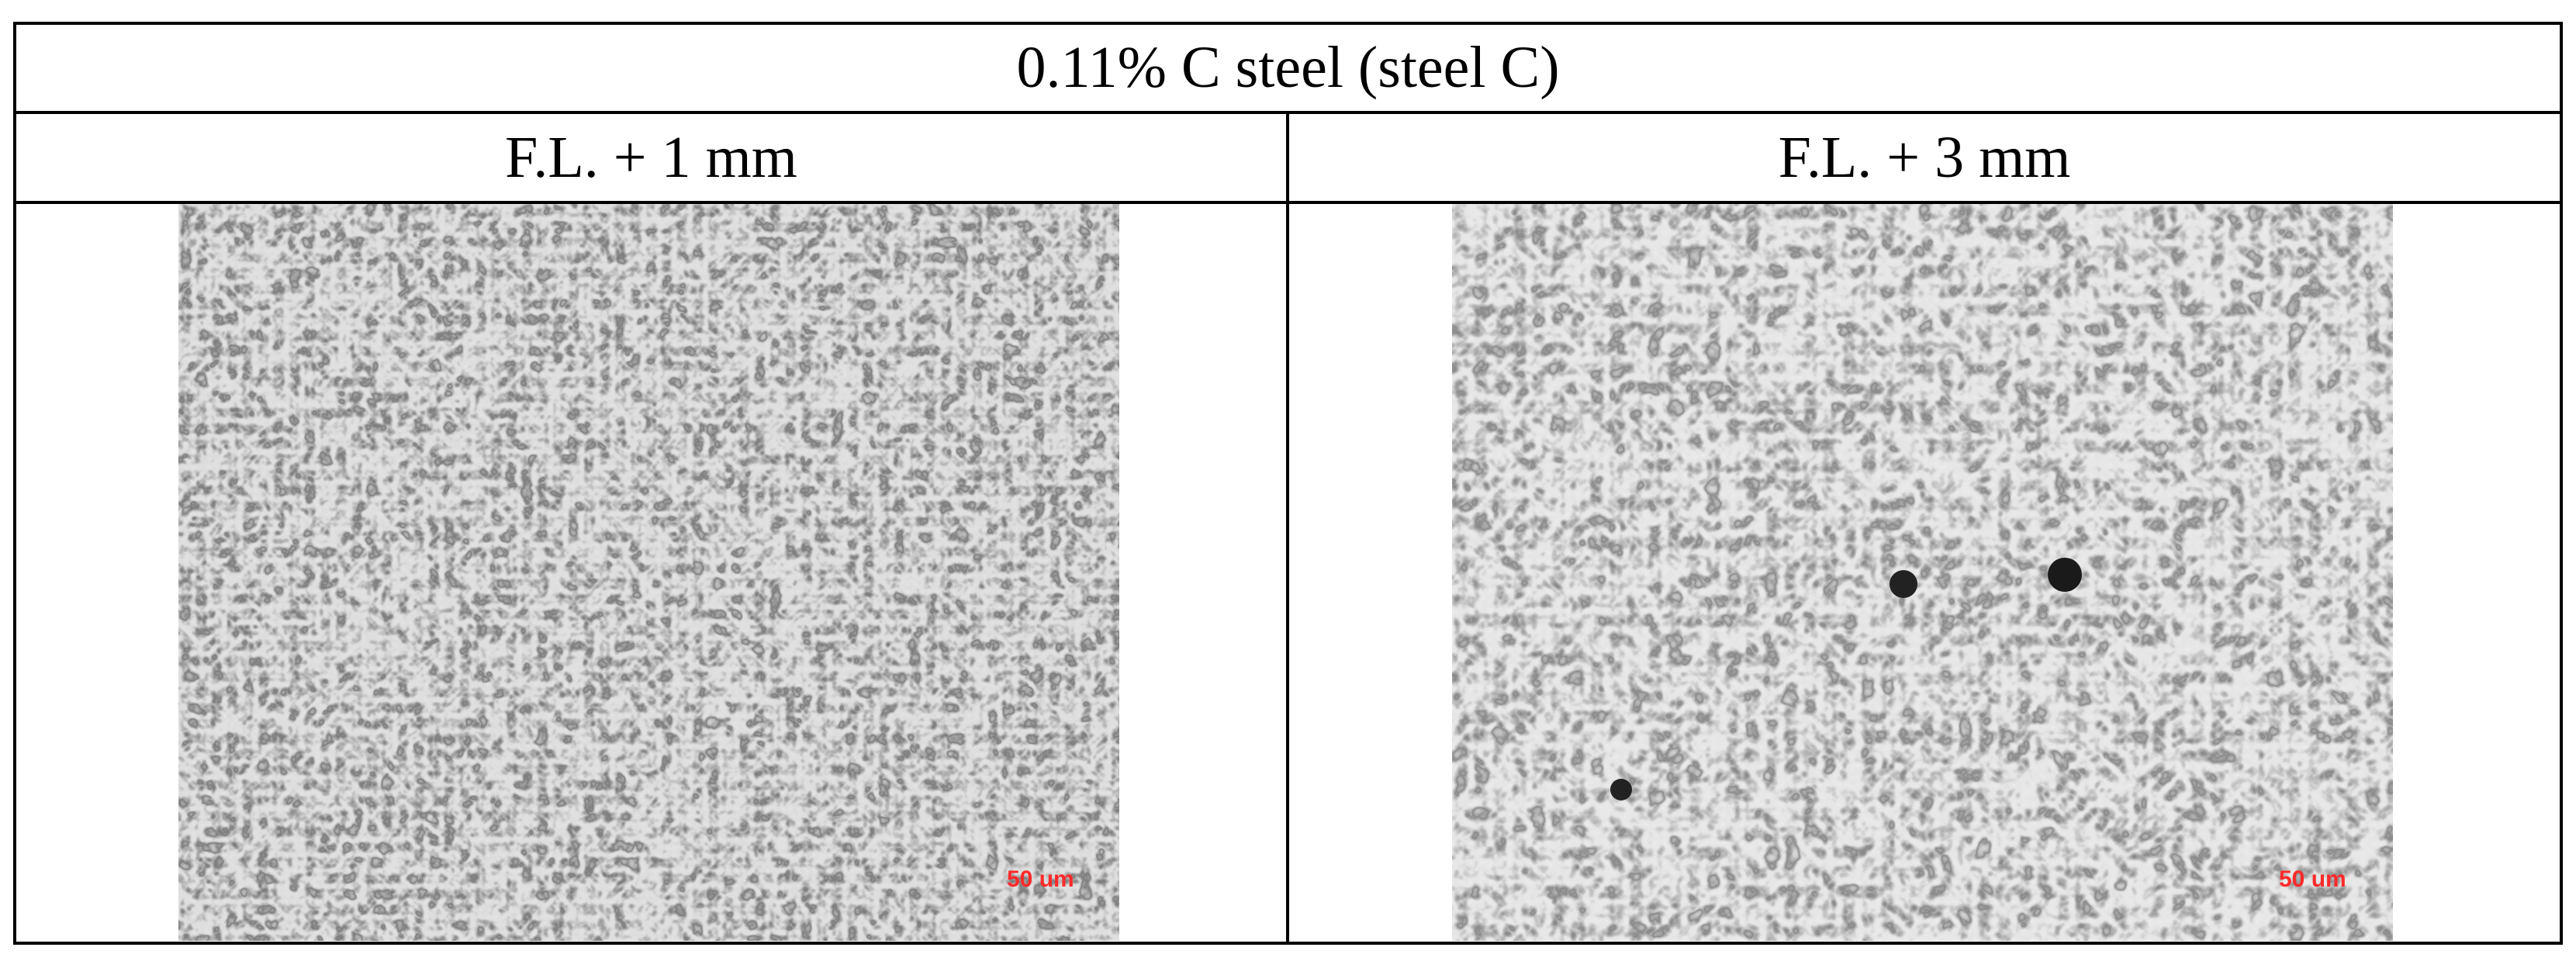 This screenshot has height=968, width=2576. I want to click on table-title: 0.11% C steel (steel C), so click(1288, 67).